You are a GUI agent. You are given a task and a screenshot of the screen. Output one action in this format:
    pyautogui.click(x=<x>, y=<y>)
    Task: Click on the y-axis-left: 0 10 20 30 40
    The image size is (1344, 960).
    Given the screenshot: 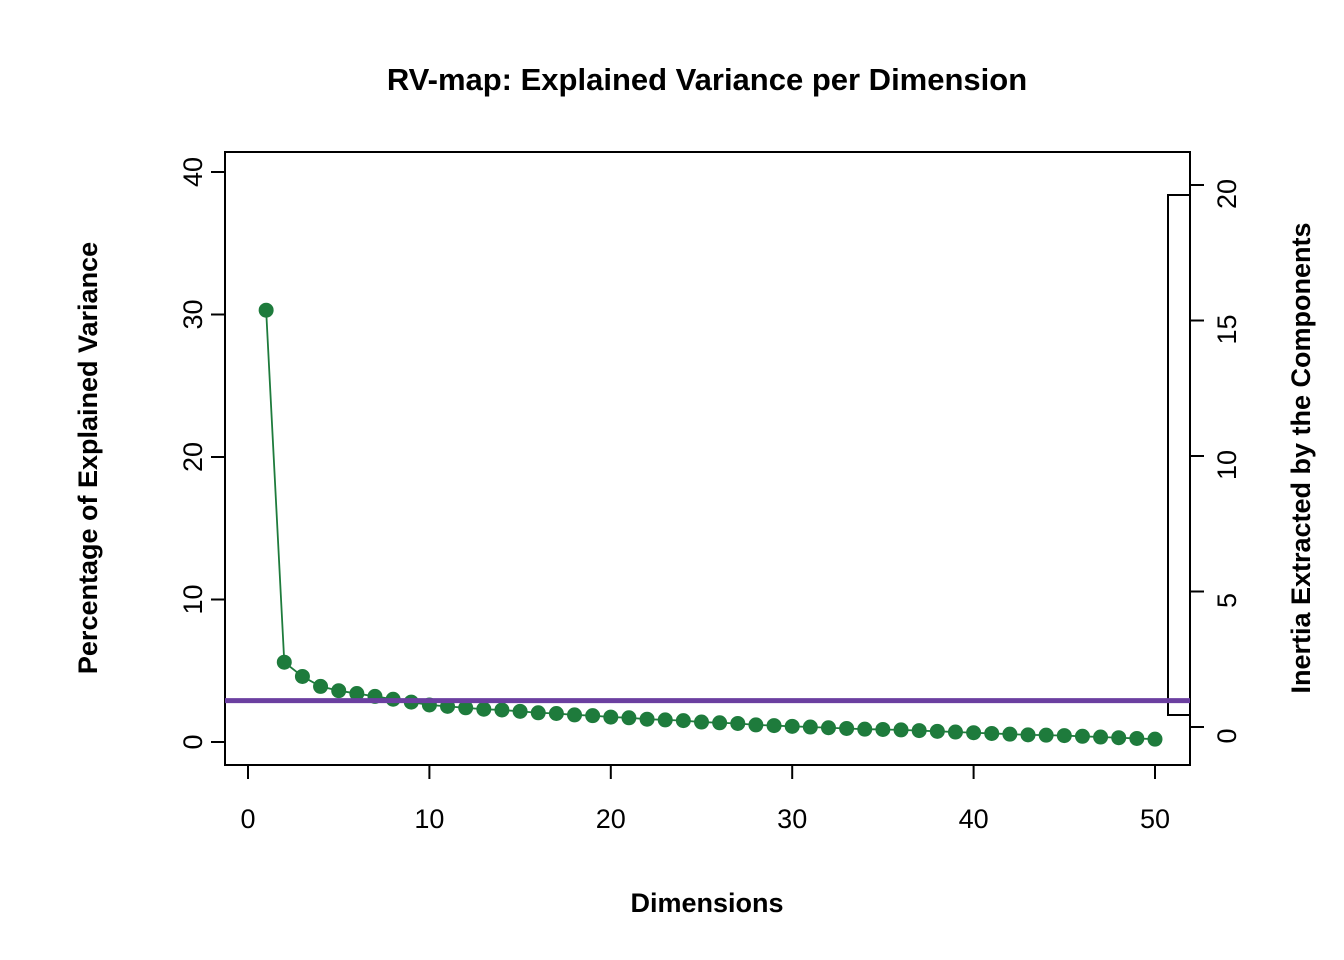 What is the action you would take?
    pyautogui.click(x=201, y=453)
    